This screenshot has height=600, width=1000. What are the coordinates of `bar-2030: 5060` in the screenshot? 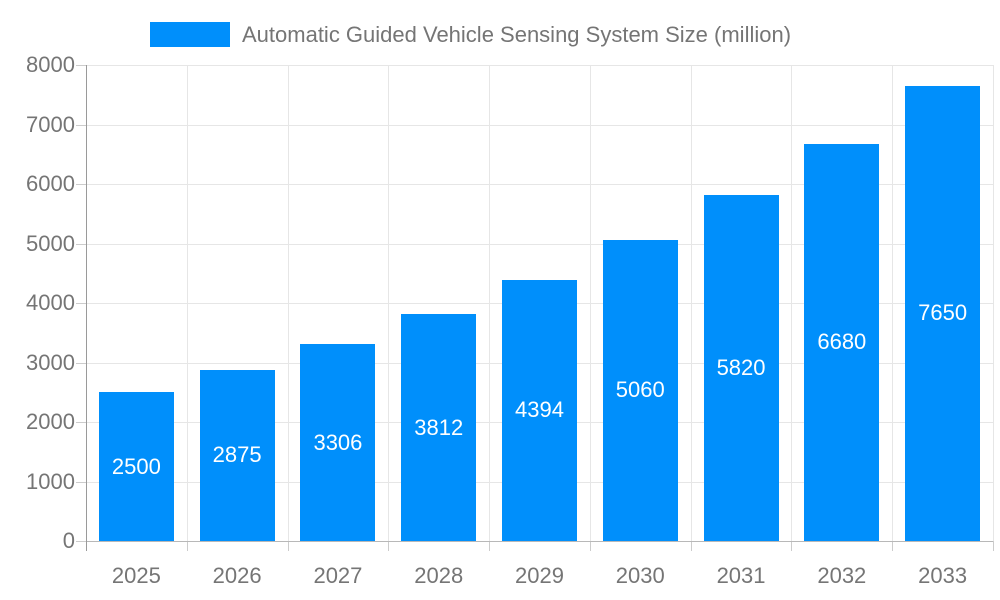 It's located at (640, 390).